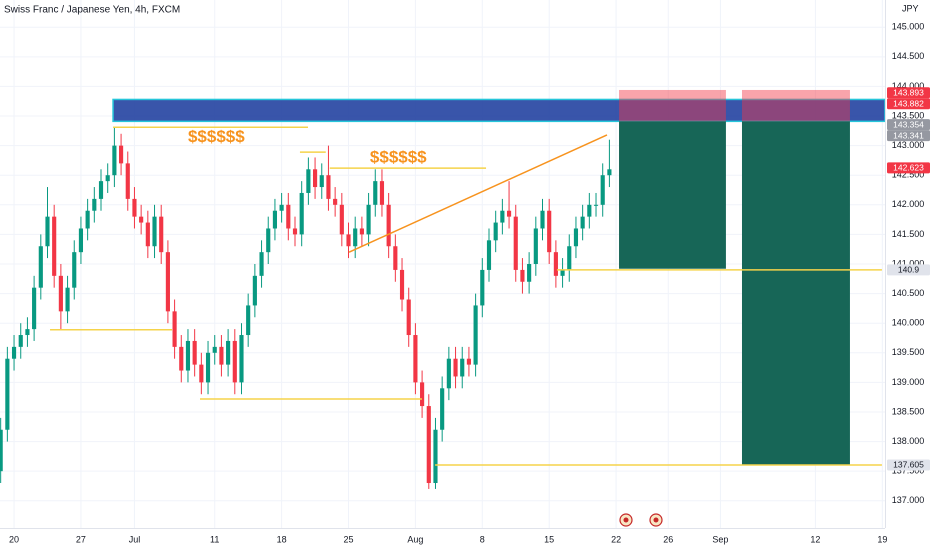 This screenshot has height=550, width=932. What do you see at coordinates (908, 352) in the screenshot?
I see `y-tick-label: 139.500` at bounding box center [908, 352].